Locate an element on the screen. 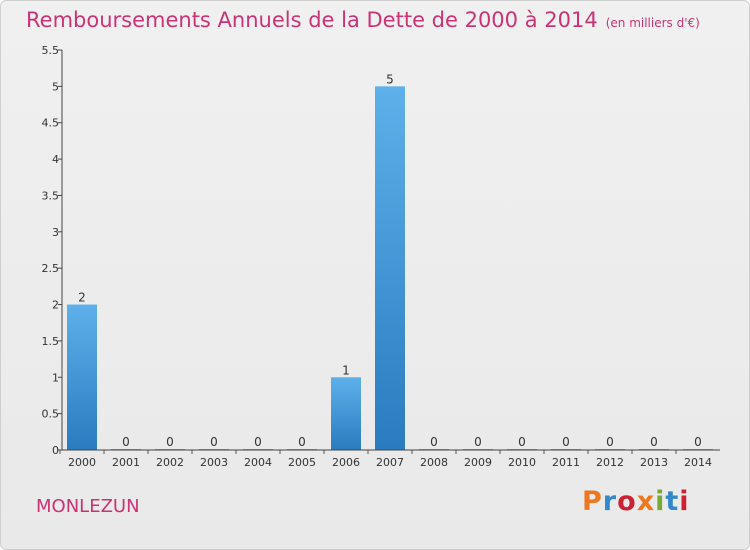  data-label-2012: 0 is located at coordinates (610, 442).